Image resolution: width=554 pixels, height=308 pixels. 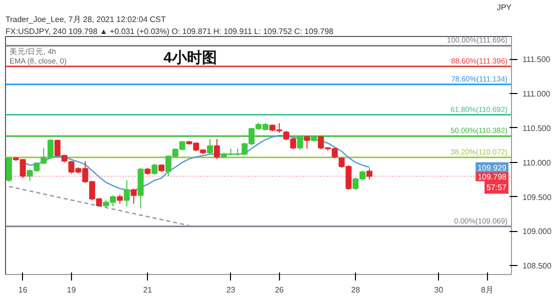 What do you see at coordinates (439, 290) in the screenshot?
I see `x-tick-label: 30` at bounding box center [439, 290].